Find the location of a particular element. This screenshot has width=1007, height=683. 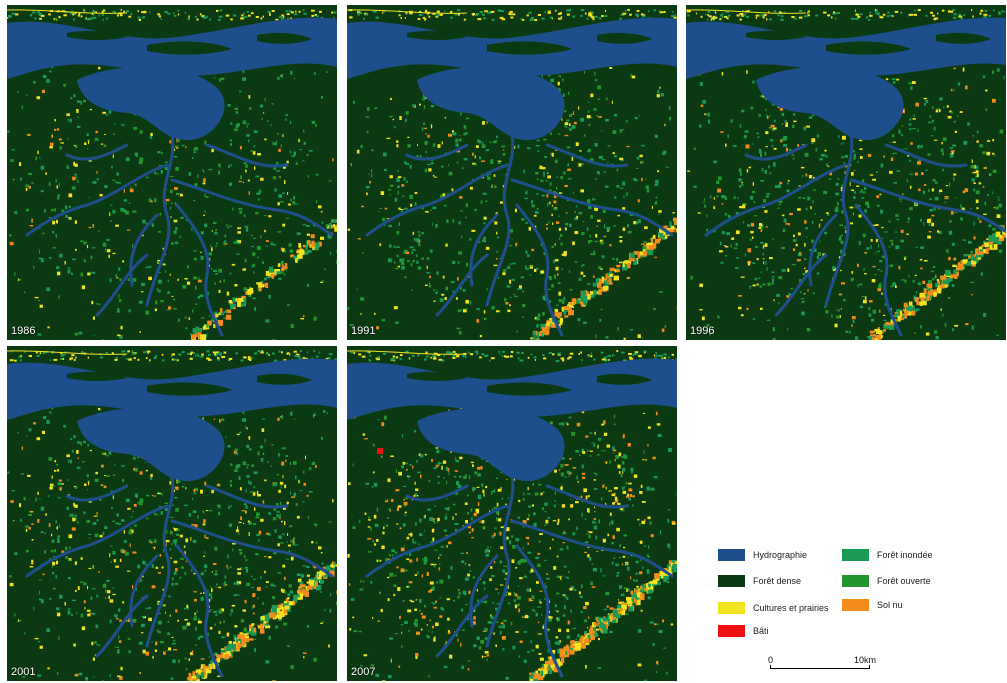

legend-label: Forêt dense is located at coordinates (777, 581).